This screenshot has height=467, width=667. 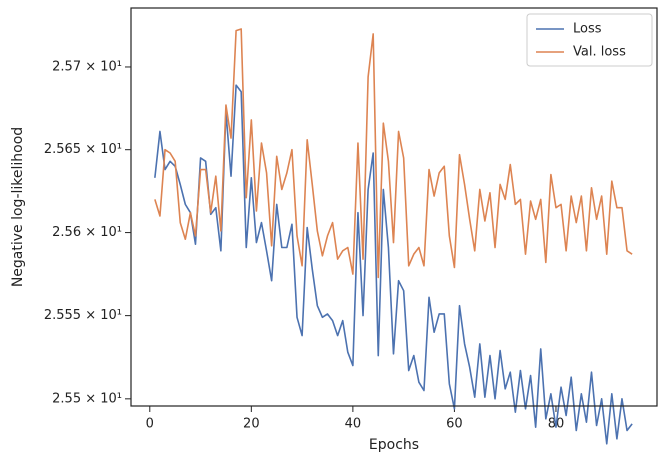 I want to click on y-tick-label: 2.55 × 10¹, so click(x=87, y=398).